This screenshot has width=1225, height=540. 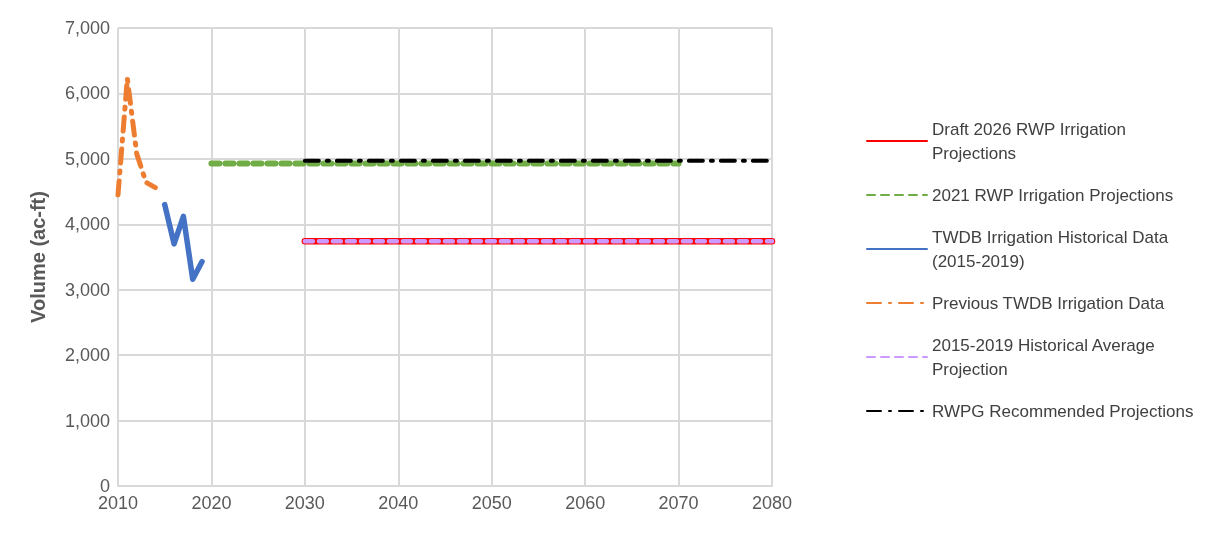 What do you see at coordinates (1031, 141) in the screenshot?
I see `legend-label: Draft 2026 RWP Irrigation Projections` at bounding box center [1031, 141].